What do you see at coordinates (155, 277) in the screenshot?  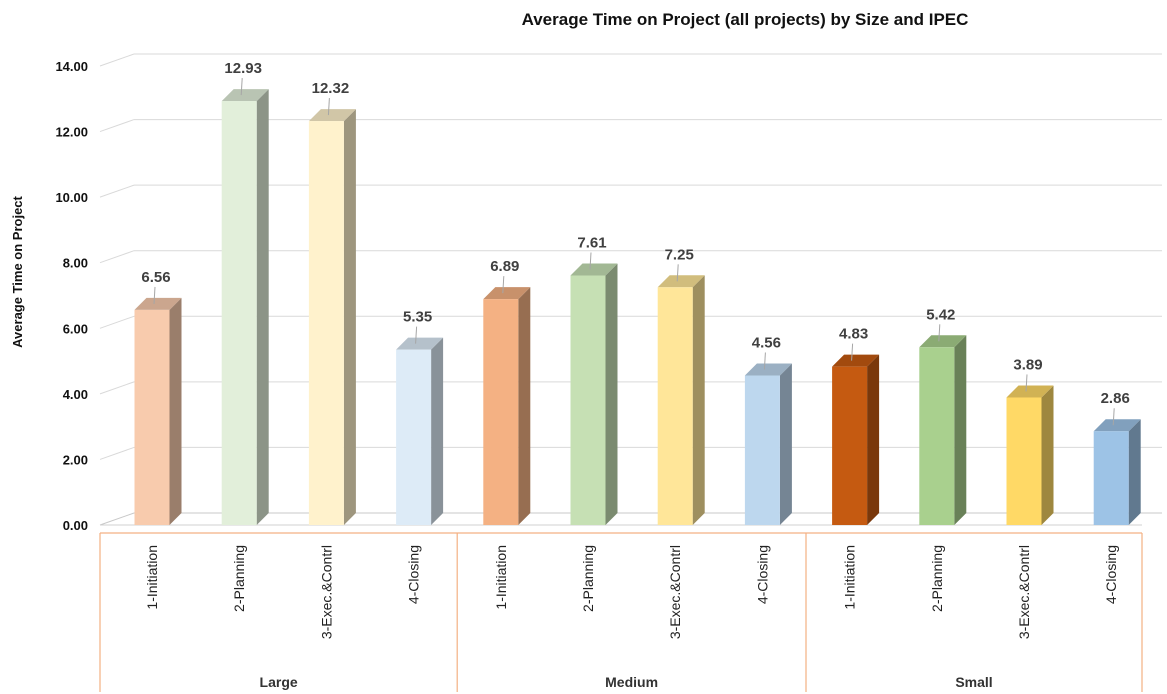 I see `data-label: 6.56` at bounding box center [155, 277].